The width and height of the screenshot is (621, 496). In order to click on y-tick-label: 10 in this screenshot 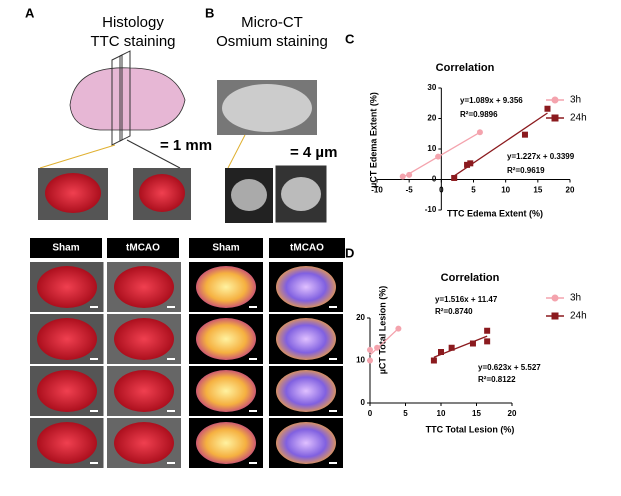, I will do `click(431, 148)`.